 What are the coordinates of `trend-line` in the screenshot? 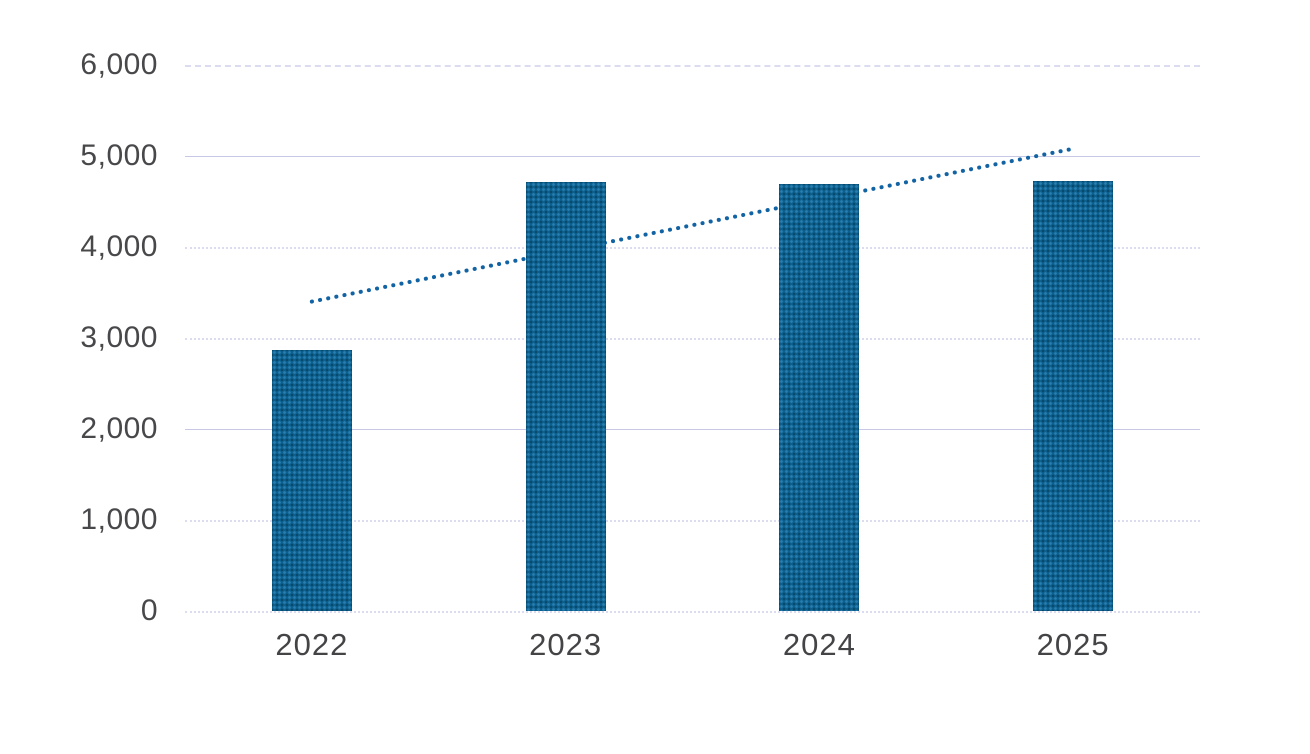 It's located at (692, 225).